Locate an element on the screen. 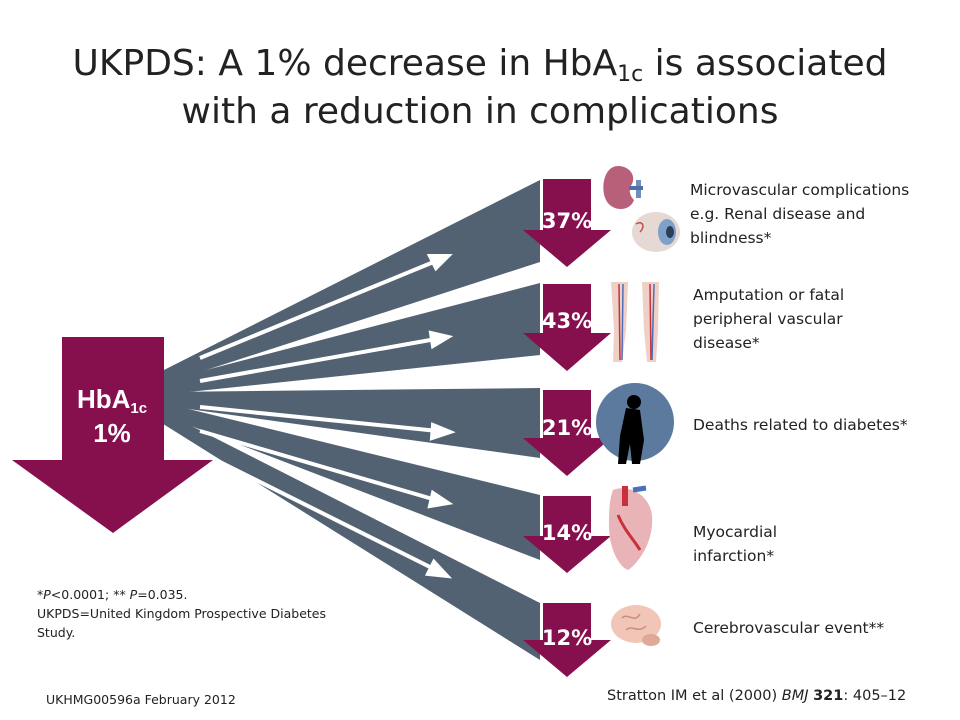 Image resolution: width=960 pixels, height=720 pixels. outcome-myocardial: Myocardial infarction* is located at coordinates (735, 544).